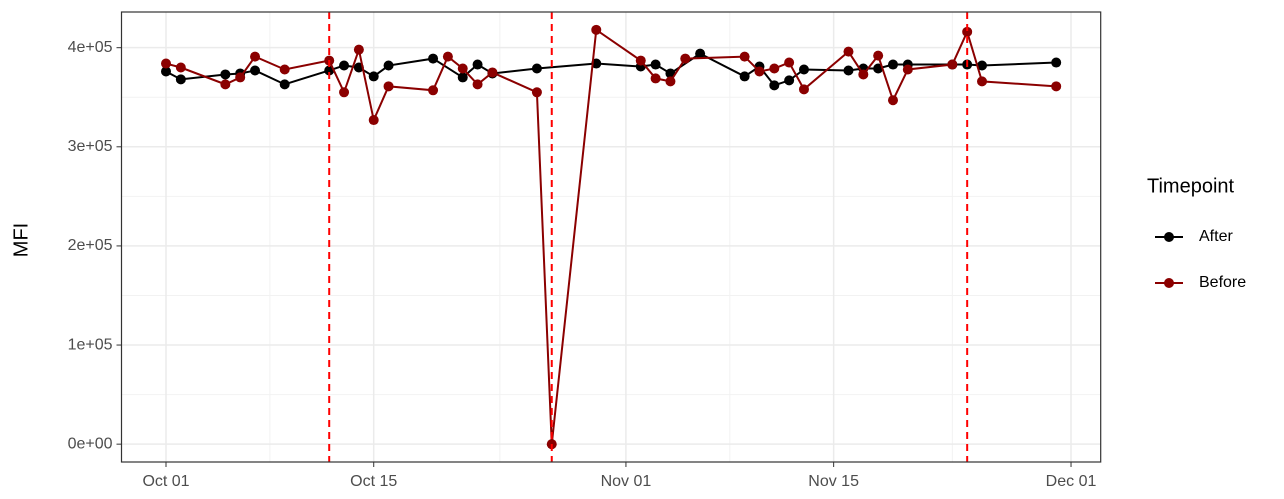 The height and width of the screenshot is (499, 1284). What do you see at coordinates (90, 443) in the screenshot?
I see `y-tick-label: 0e+00` at bounding box center [90, 443].